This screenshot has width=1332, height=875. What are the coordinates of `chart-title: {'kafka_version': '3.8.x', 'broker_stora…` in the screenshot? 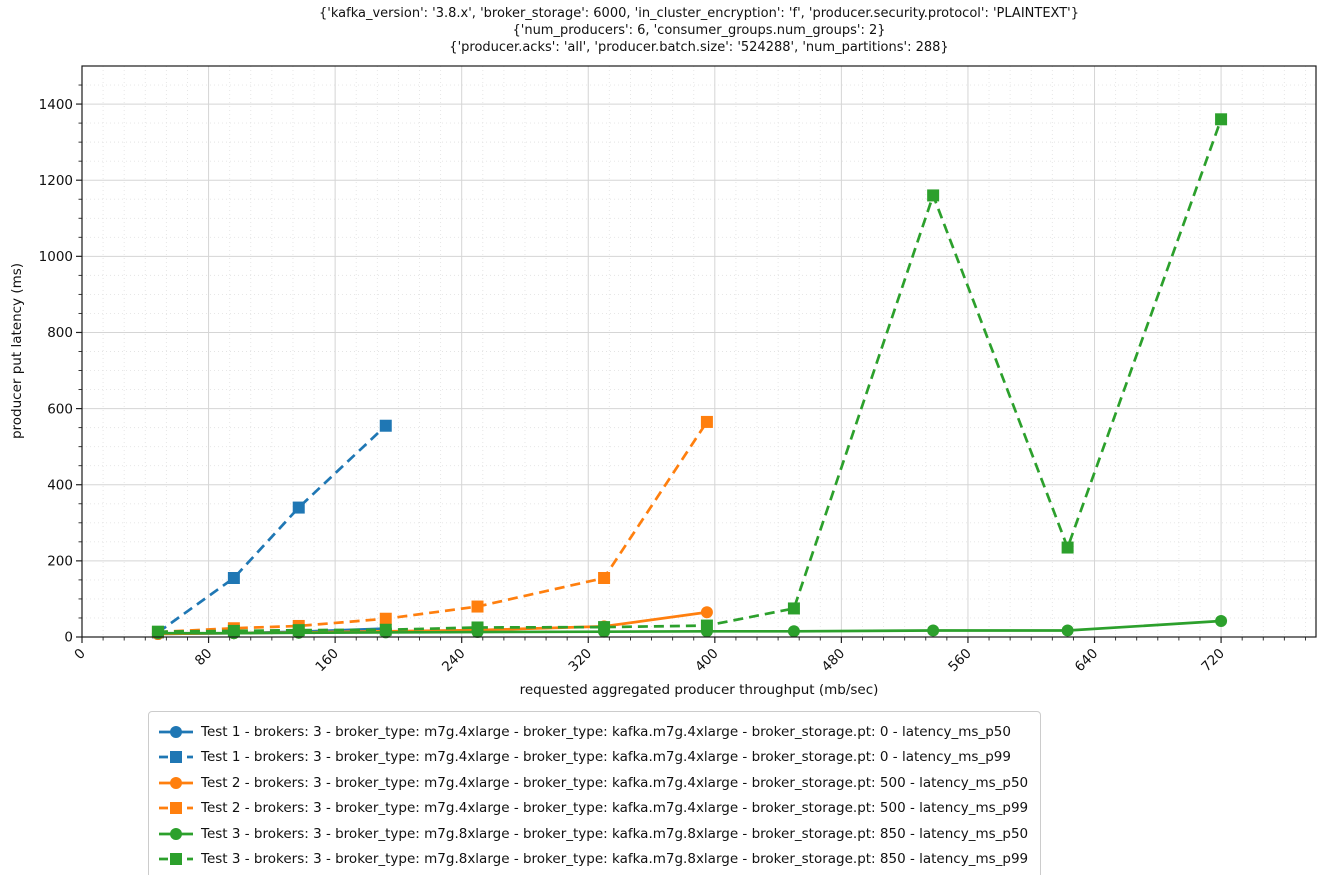 It's located at (699, 30).